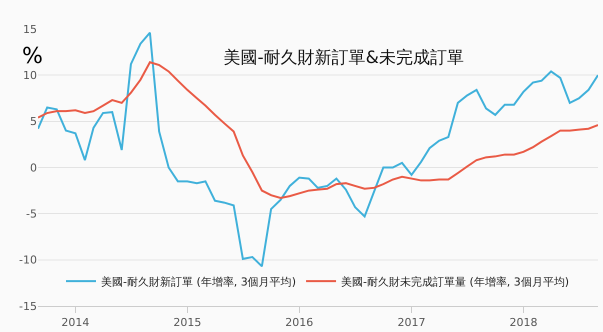  I want to click on y-tick-label: 15, so click(30, 29).